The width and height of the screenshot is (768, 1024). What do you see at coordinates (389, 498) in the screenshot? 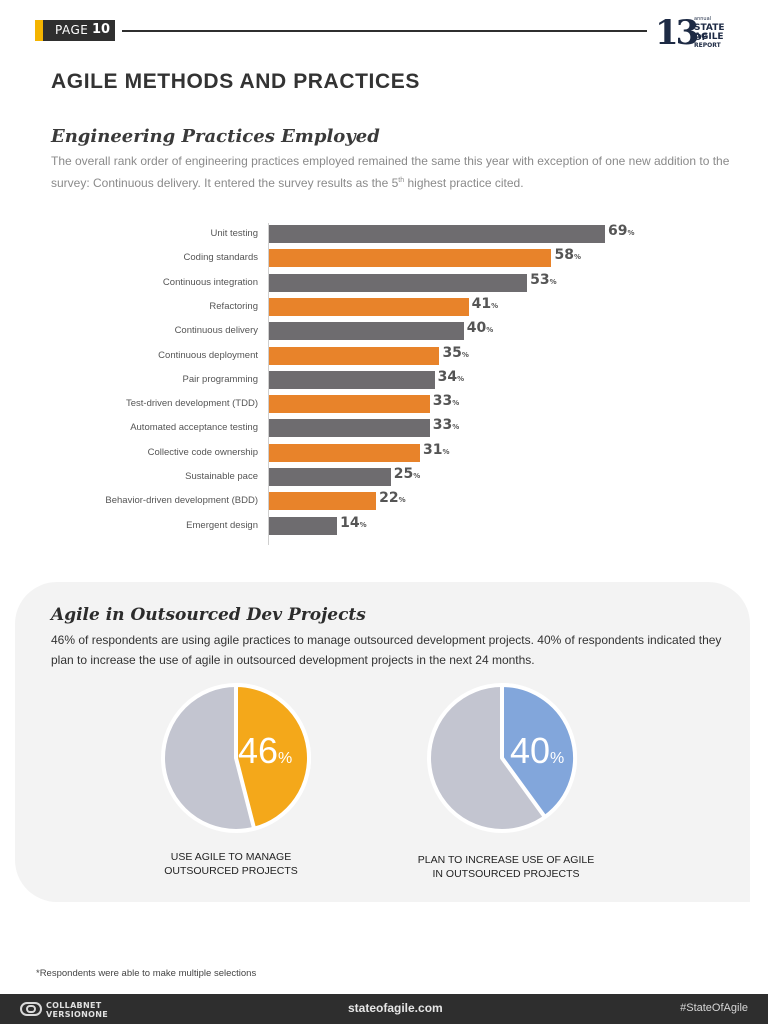
I see `bar-value-number: 22` at bounding box center [389, 498].